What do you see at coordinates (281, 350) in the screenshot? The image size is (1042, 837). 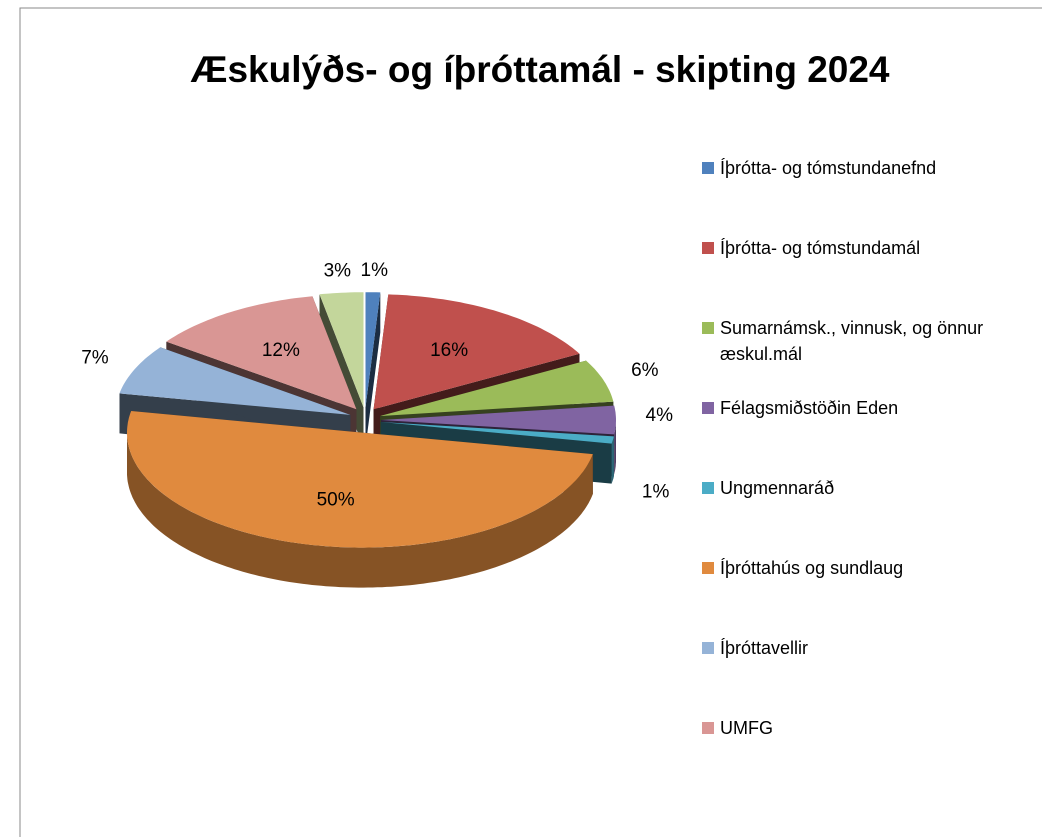 I see `data-label: 12%` at bounding box center [281, 350].